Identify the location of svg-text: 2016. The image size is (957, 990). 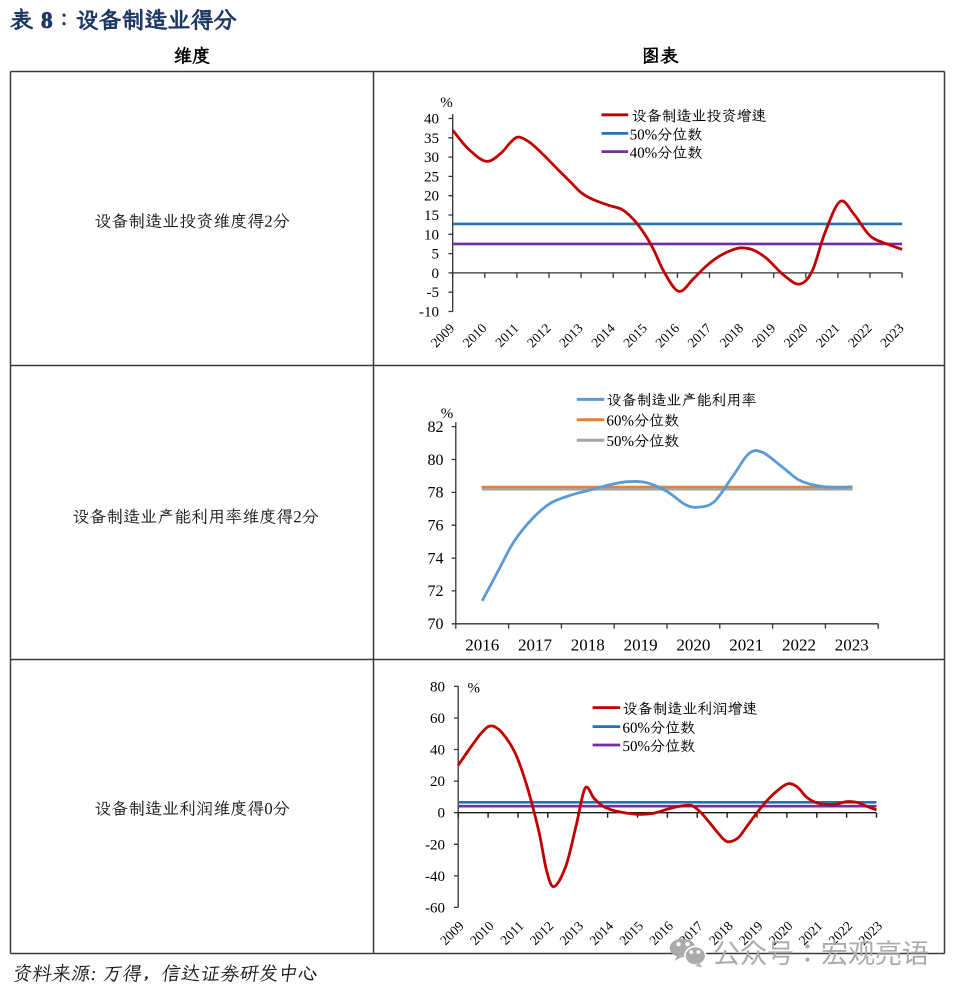
(482, 644).